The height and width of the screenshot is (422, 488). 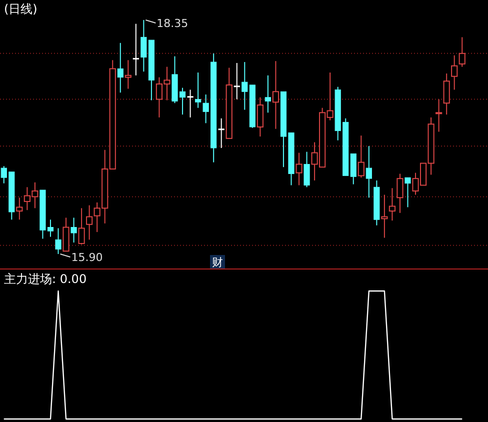 What do you see at coordinates (217, 262) in the screenshot?
I see `text: 财` at bounding box center [217, 262].